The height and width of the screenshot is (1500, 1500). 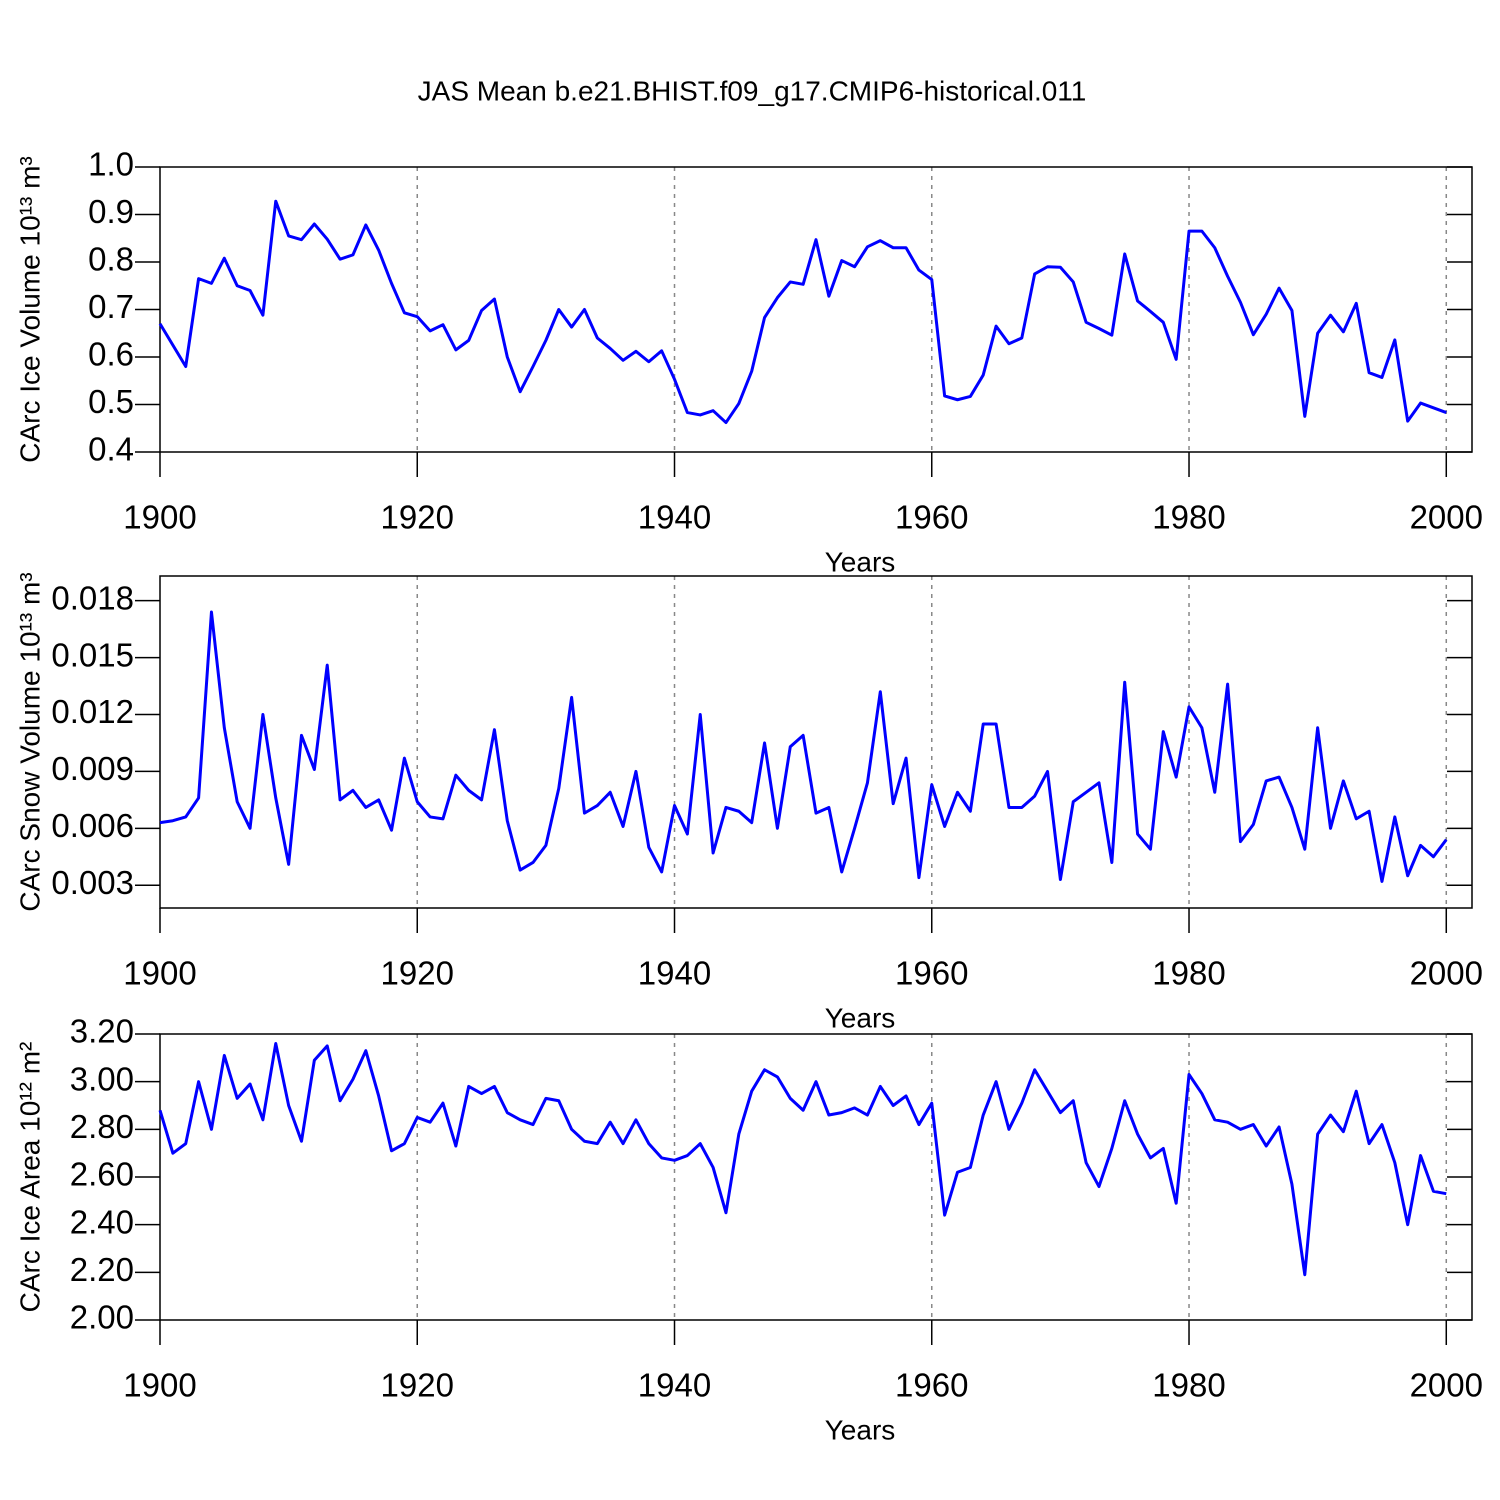 I want to click on y-tick-label: 0.012, so click(x=92, y=711).